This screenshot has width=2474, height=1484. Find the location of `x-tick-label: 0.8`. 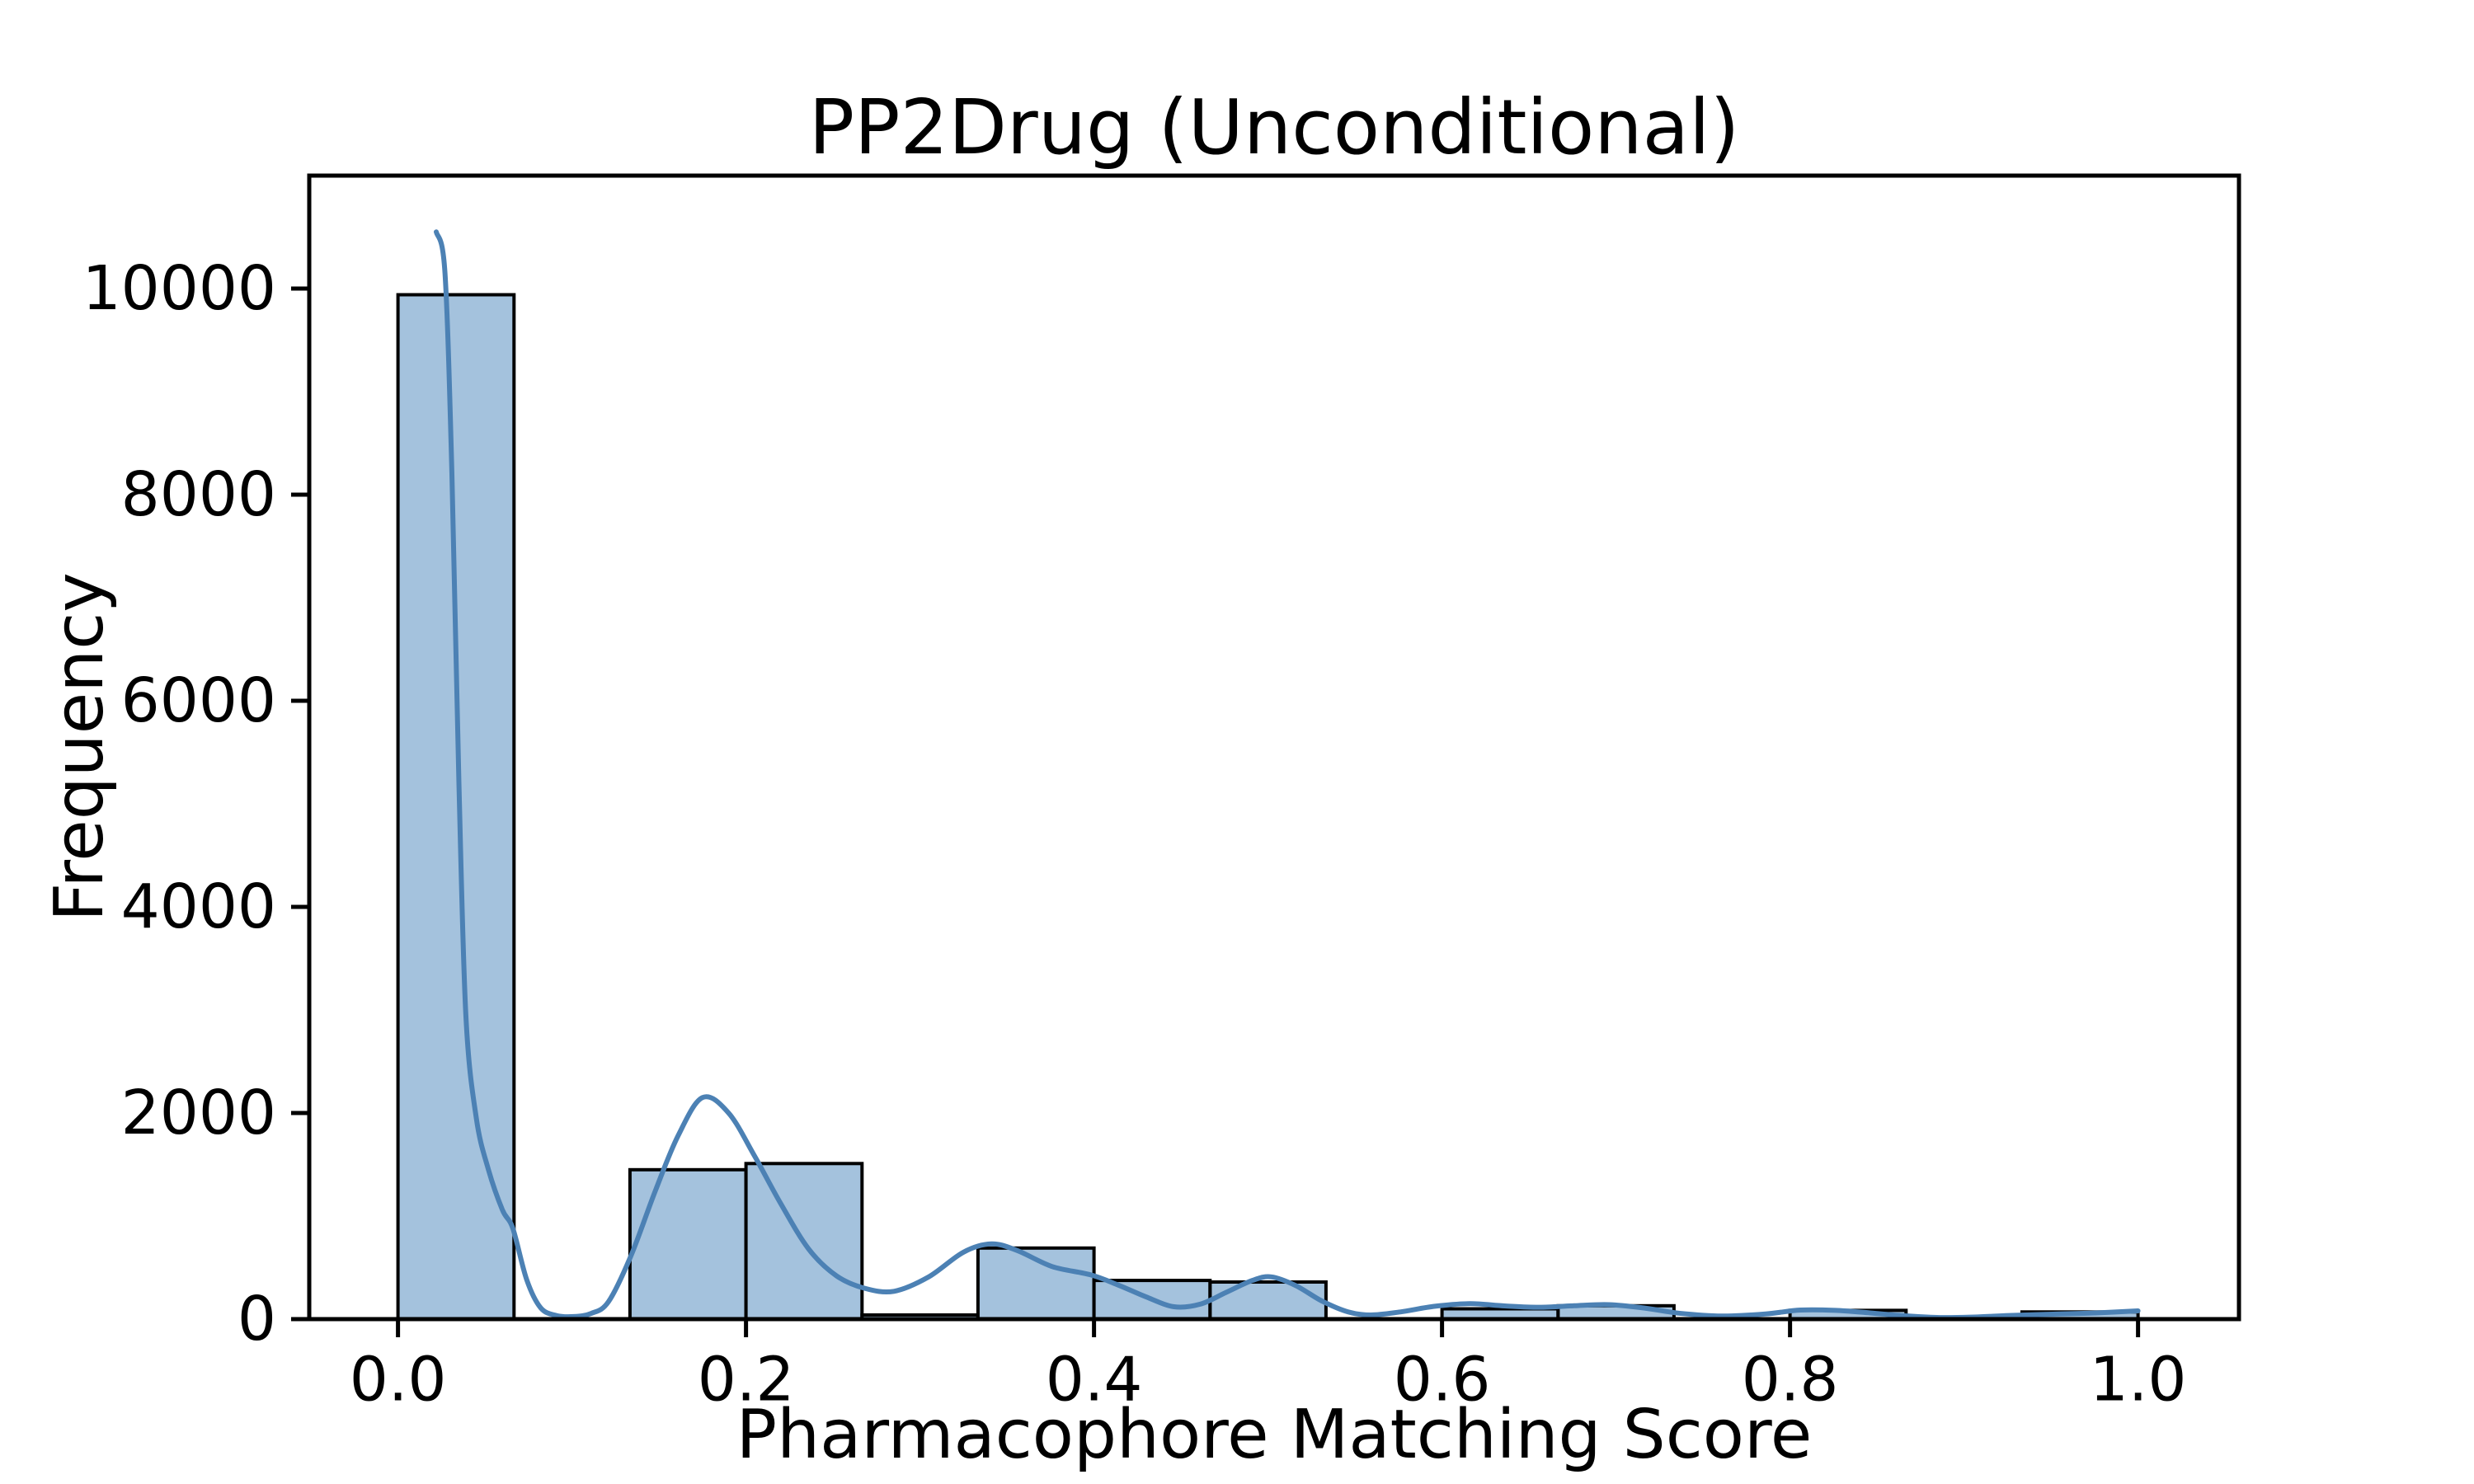

x-tick-label: 0.8 is located at coordinates (1790, 1379).